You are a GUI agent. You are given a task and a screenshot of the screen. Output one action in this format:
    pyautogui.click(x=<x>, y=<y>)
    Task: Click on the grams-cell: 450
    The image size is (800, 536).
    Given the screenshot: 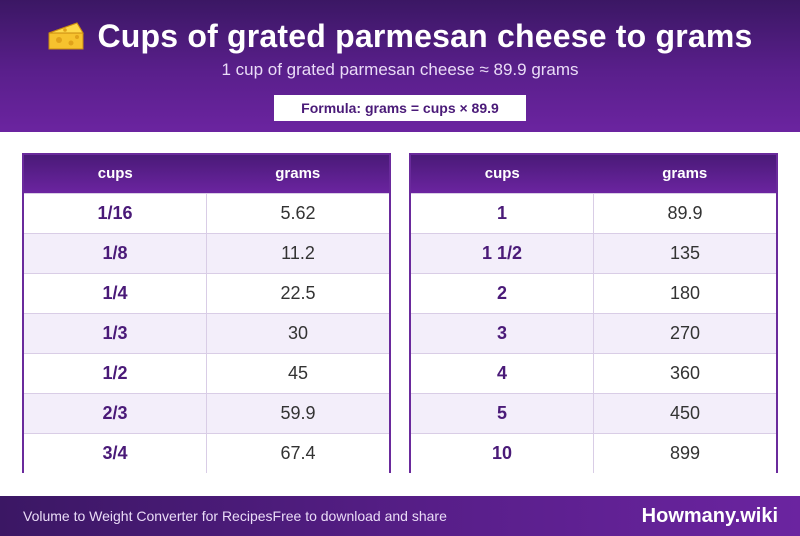 What is the action you would take?
    pyautogui.click(x=684, y=412)
    